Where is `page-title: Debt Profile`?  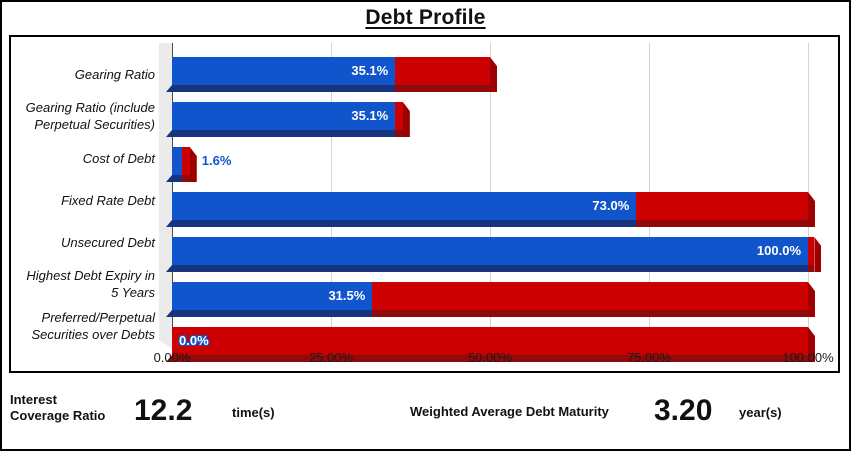 page-title: Debt Profile is located at coordinates (425, 17).